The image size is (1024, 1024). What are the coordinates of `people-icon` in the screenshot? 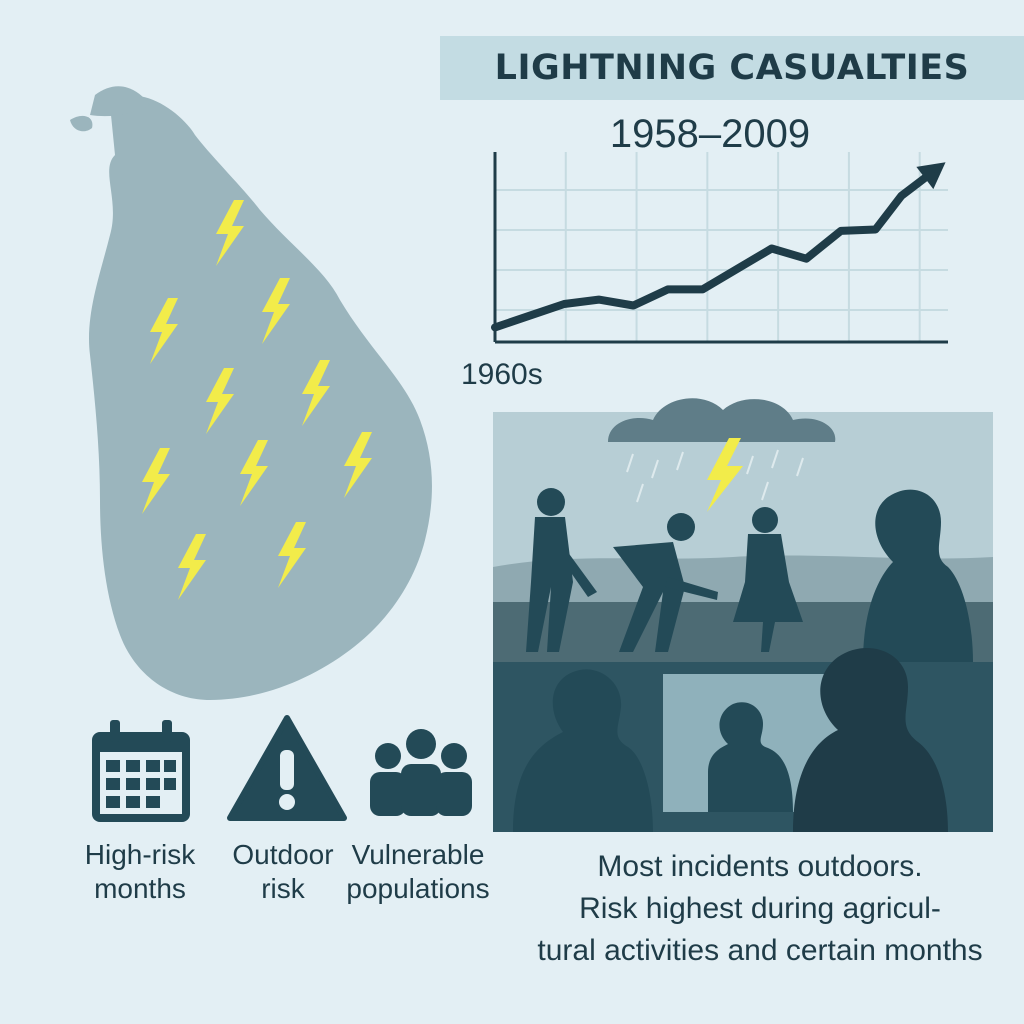 It's located at (421, 772).